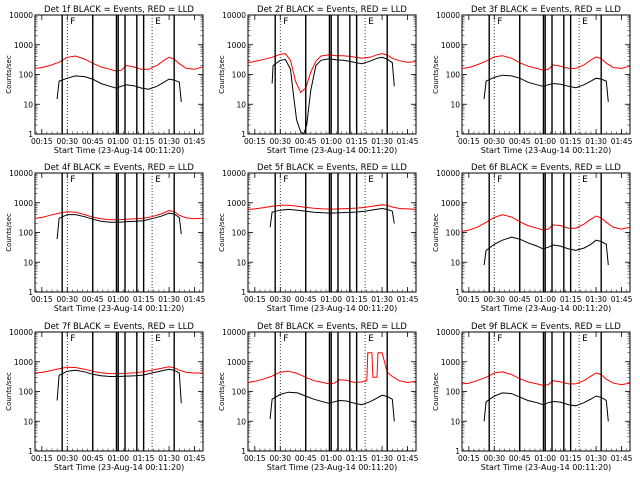  What do you see at coordinates (332, 327) in the screenshot?
I see `chart-title: Det 8f BLACK = Events, RED = LLD` at bounding box center [332, 327].